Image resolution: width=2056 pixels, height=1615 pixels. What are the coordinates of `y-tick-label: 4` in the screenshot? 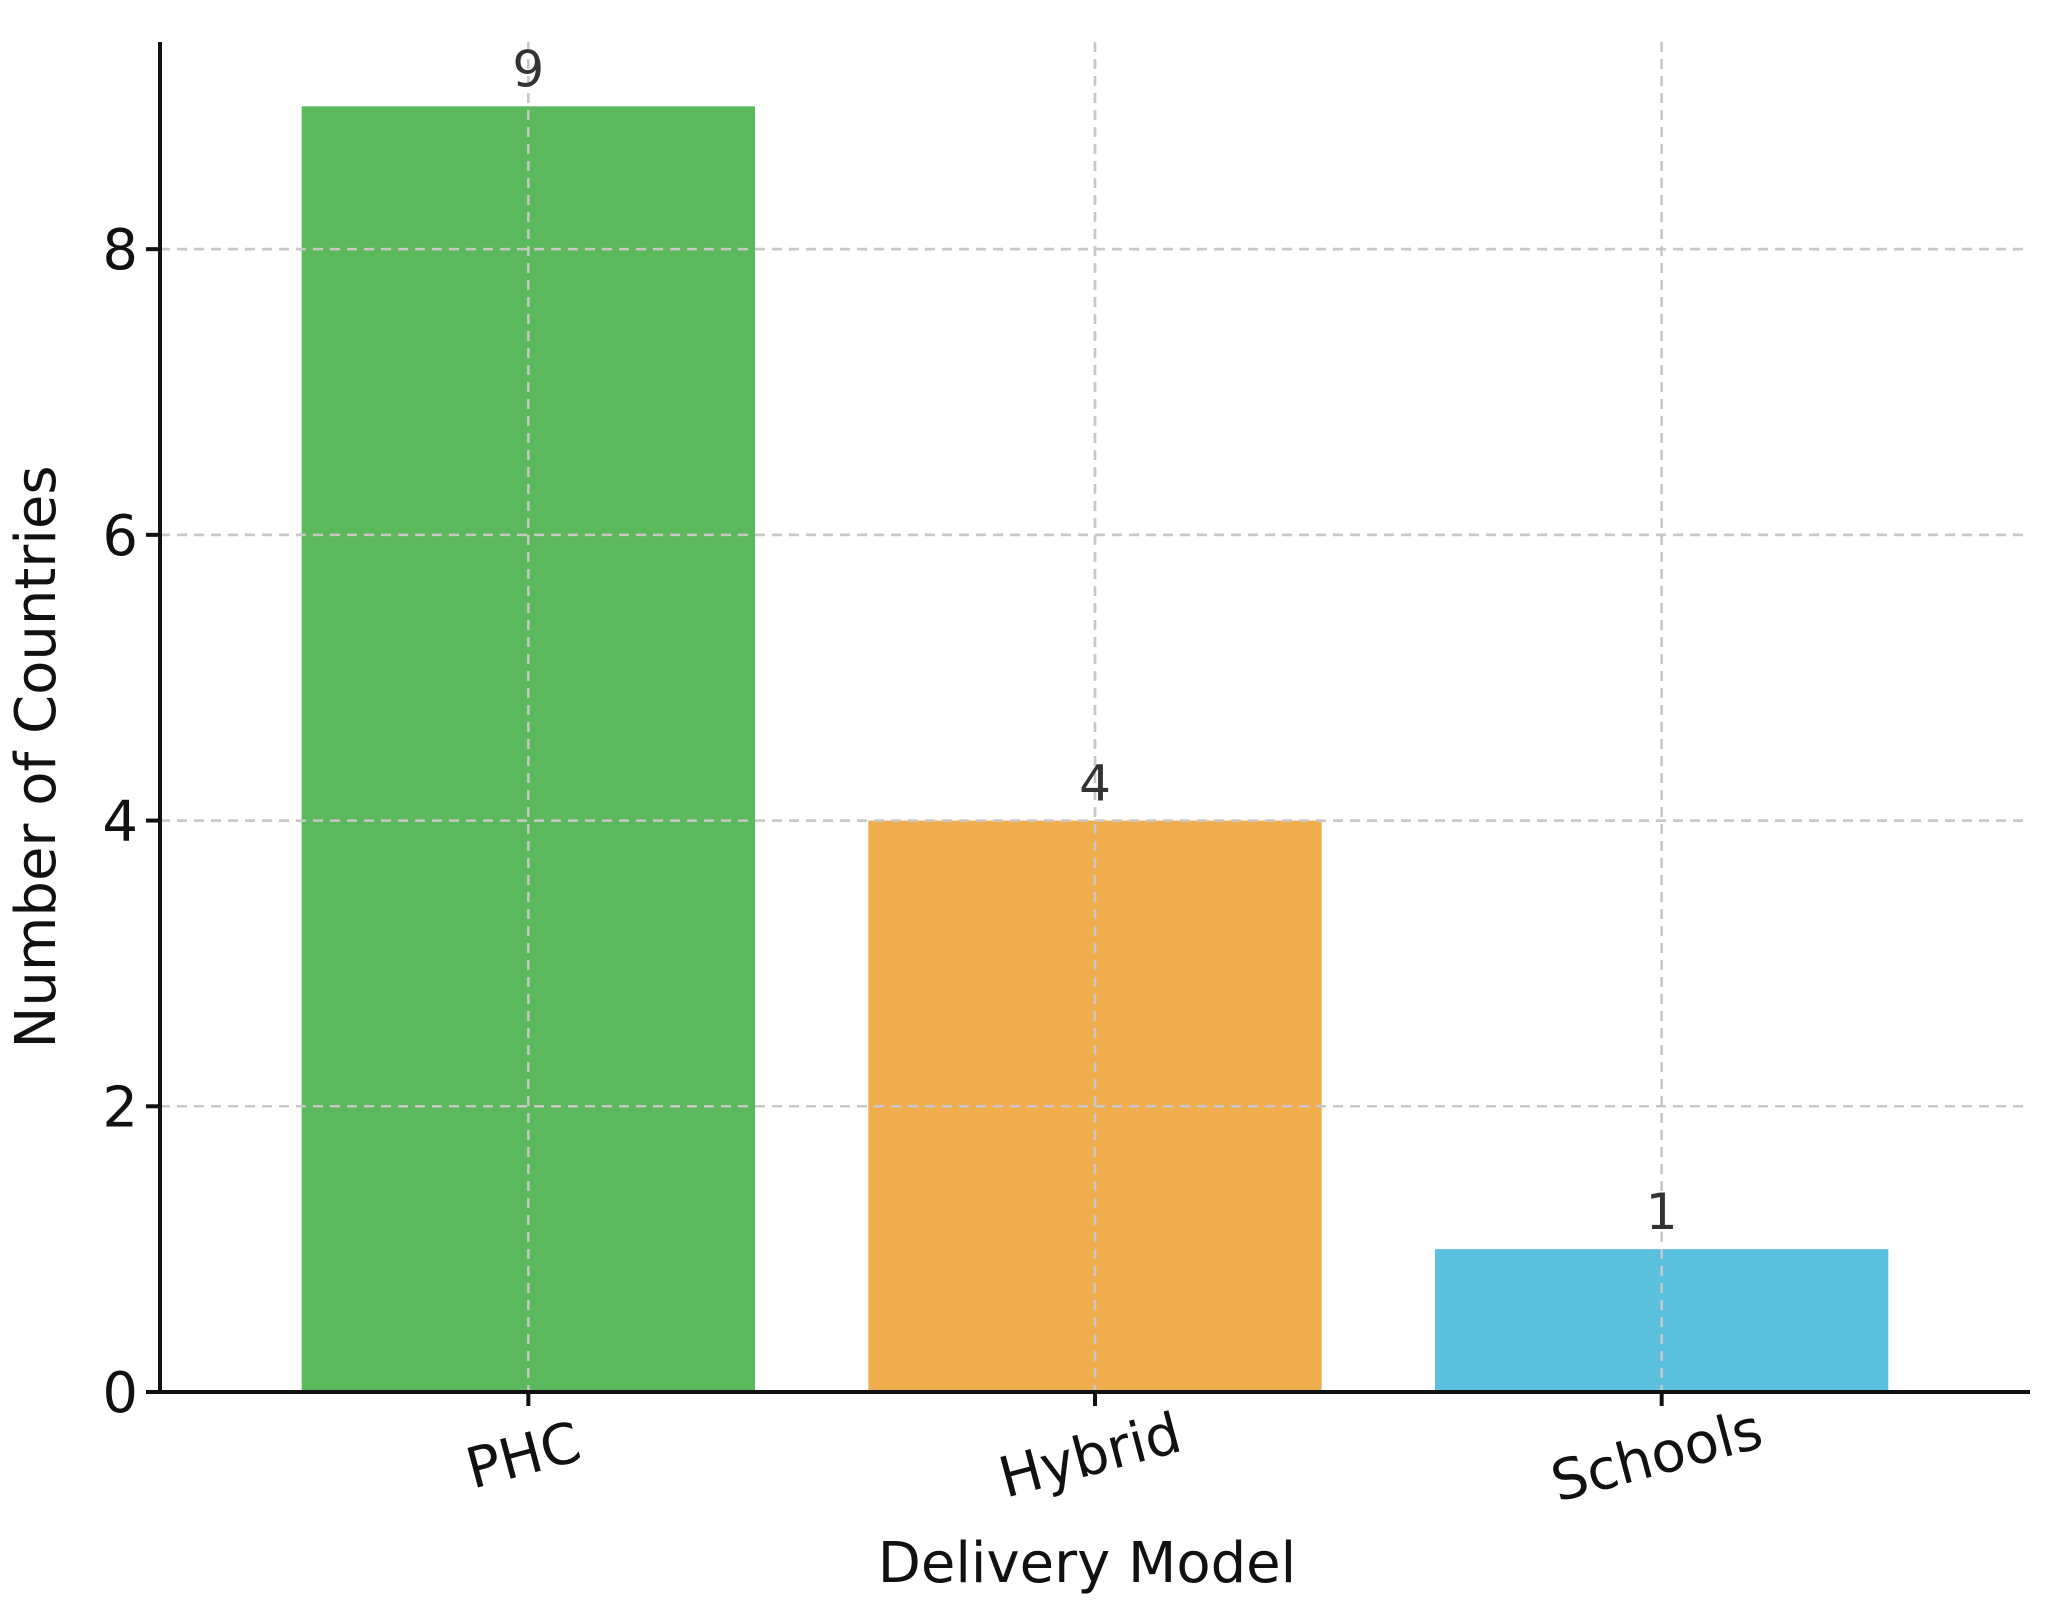 It's located at (120, 822).